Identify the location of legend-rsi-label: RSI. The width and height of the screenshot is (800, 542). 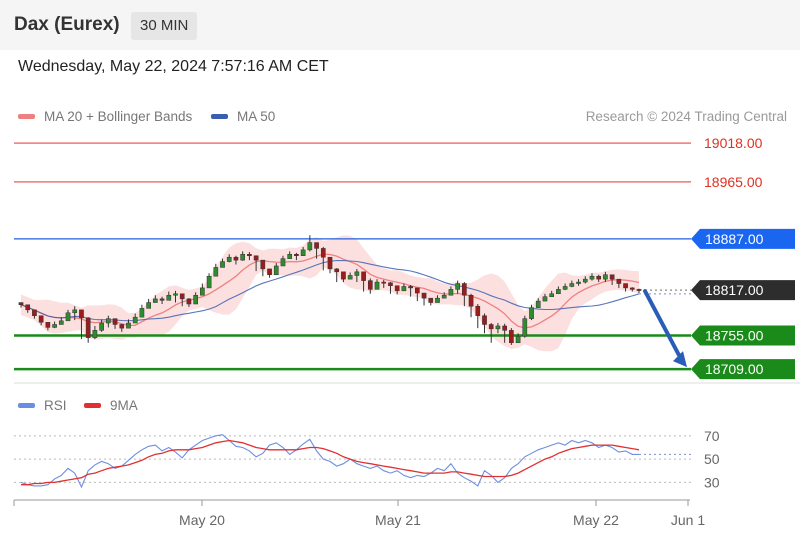
(55, 405).